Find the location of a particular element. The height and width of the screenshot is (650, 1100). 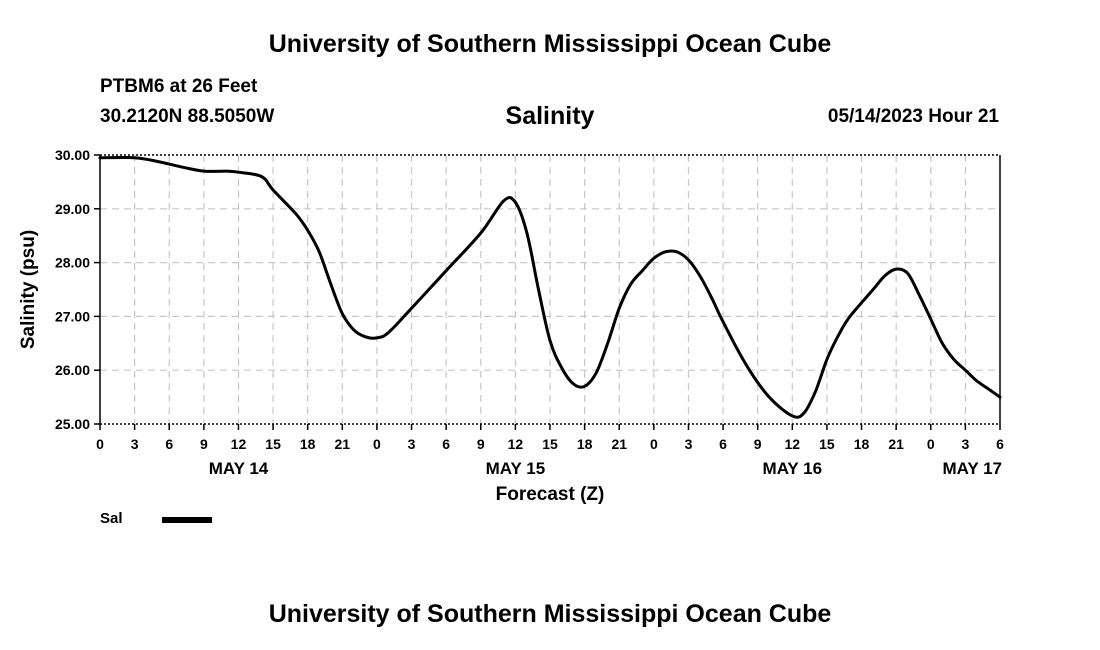

legend-swatch is located at coordinates (187, 520).